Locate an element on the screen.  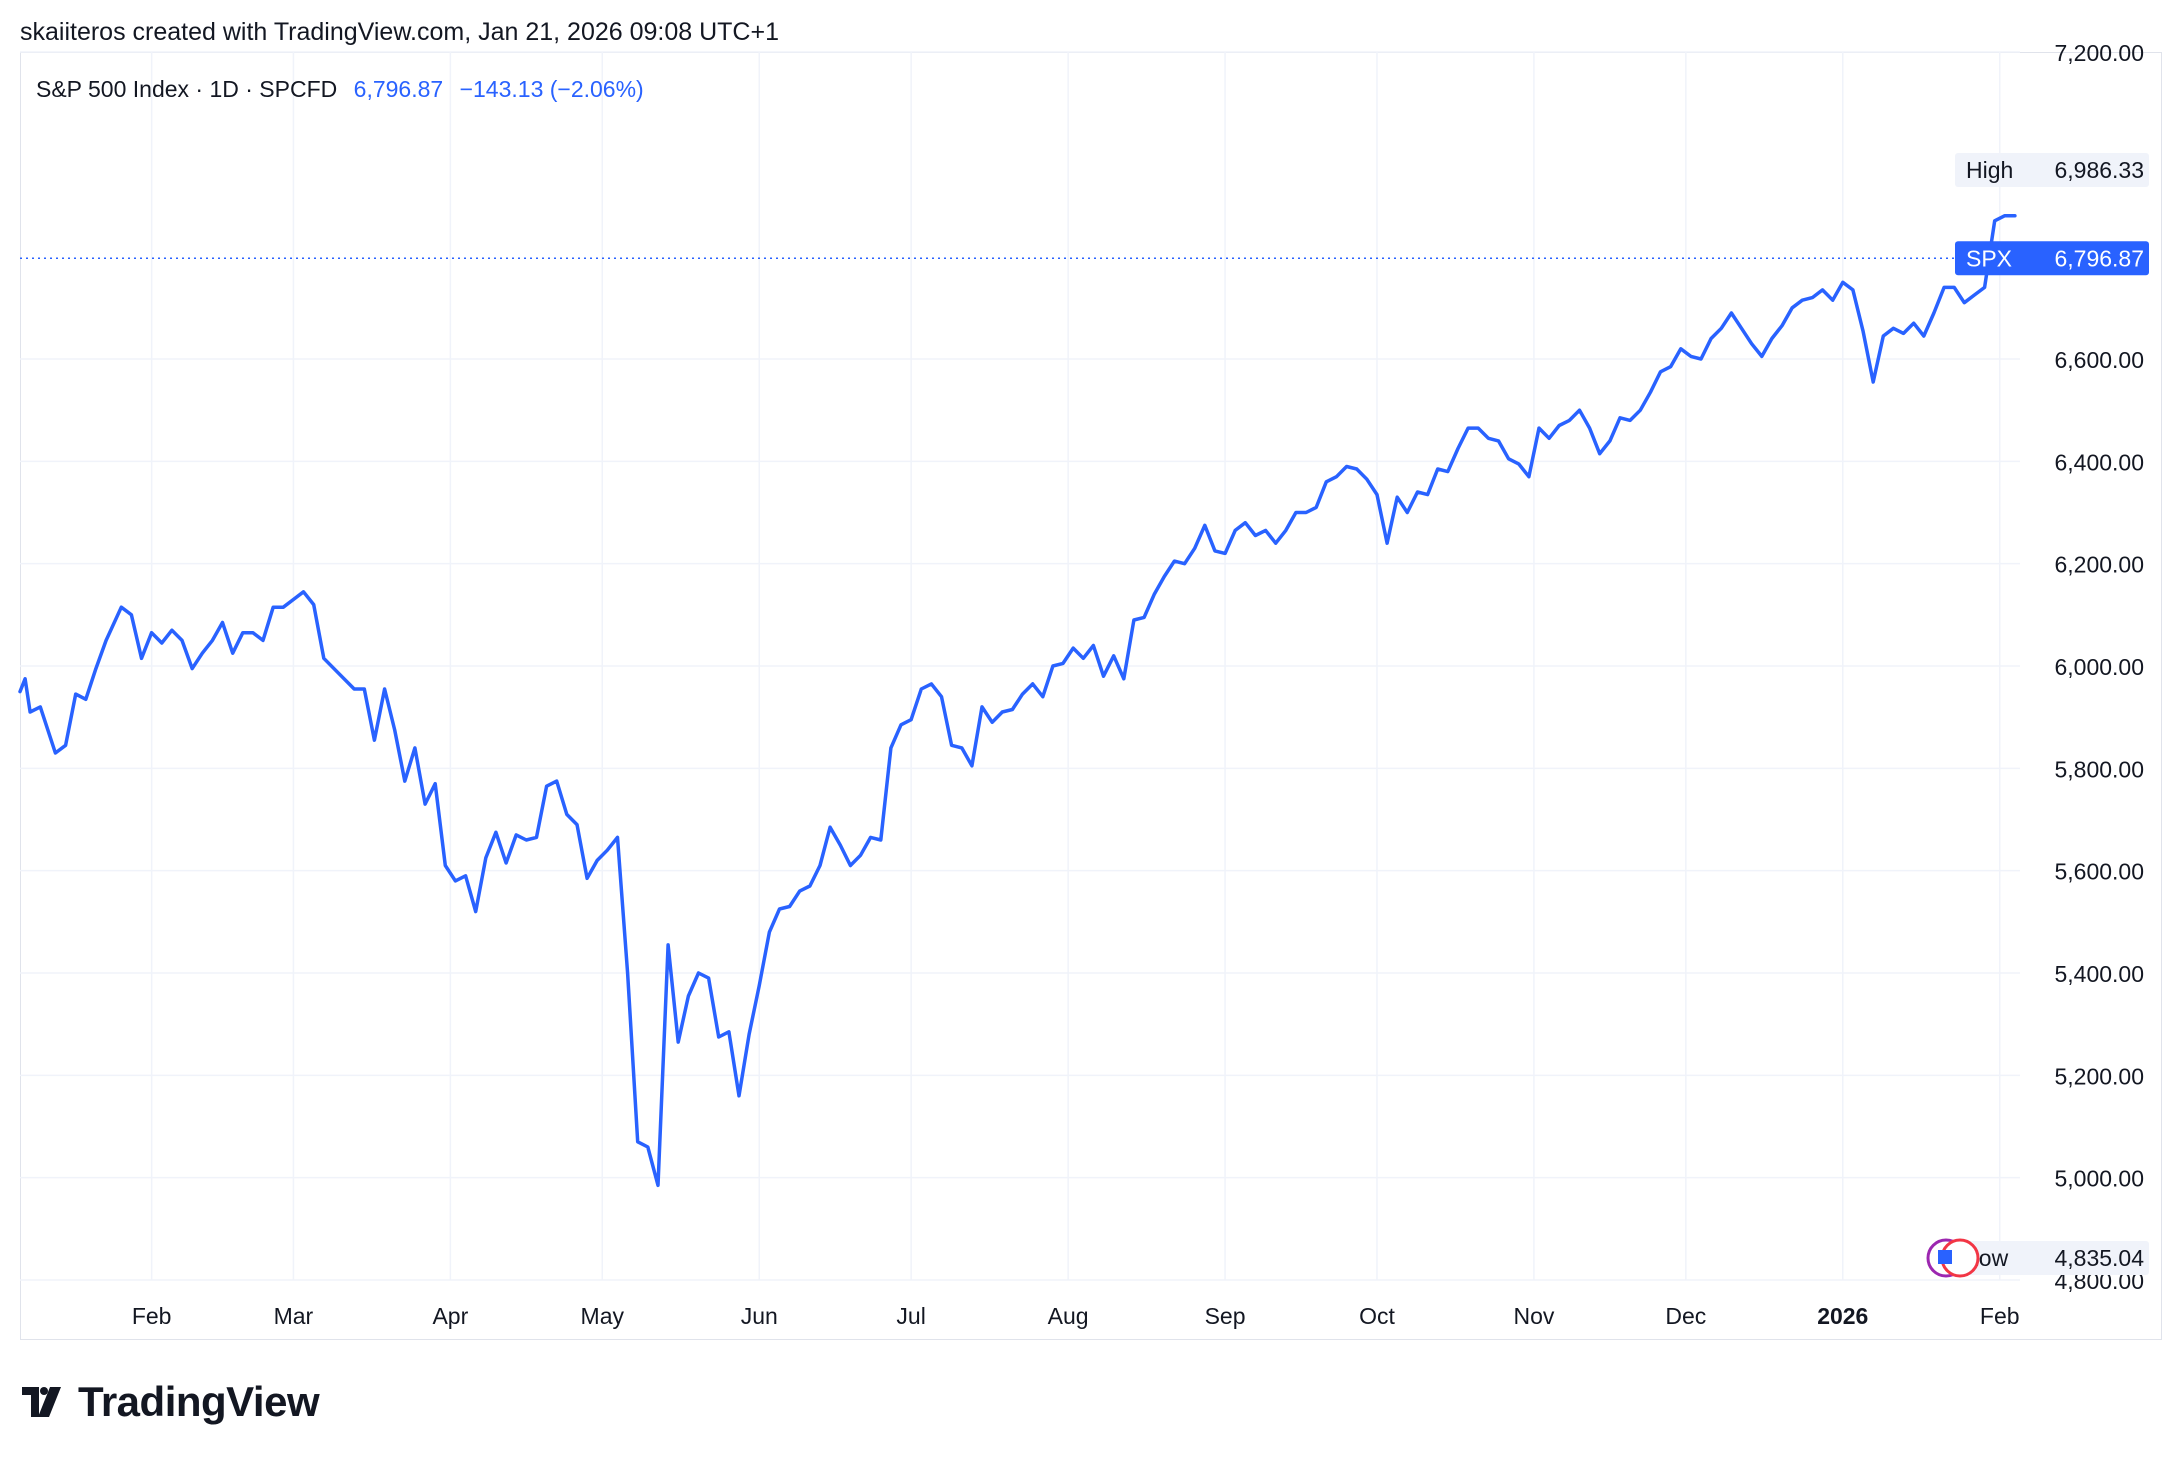
y-tick-label: 5,600.00 is located at coordinates (2099, 872).